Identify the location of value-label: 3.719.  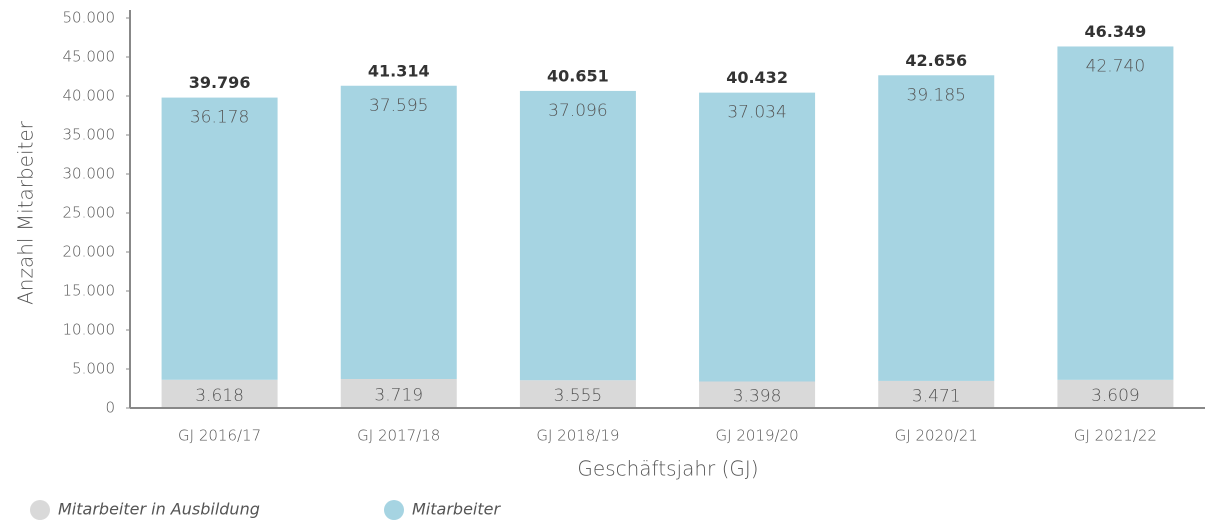
(398, 395).